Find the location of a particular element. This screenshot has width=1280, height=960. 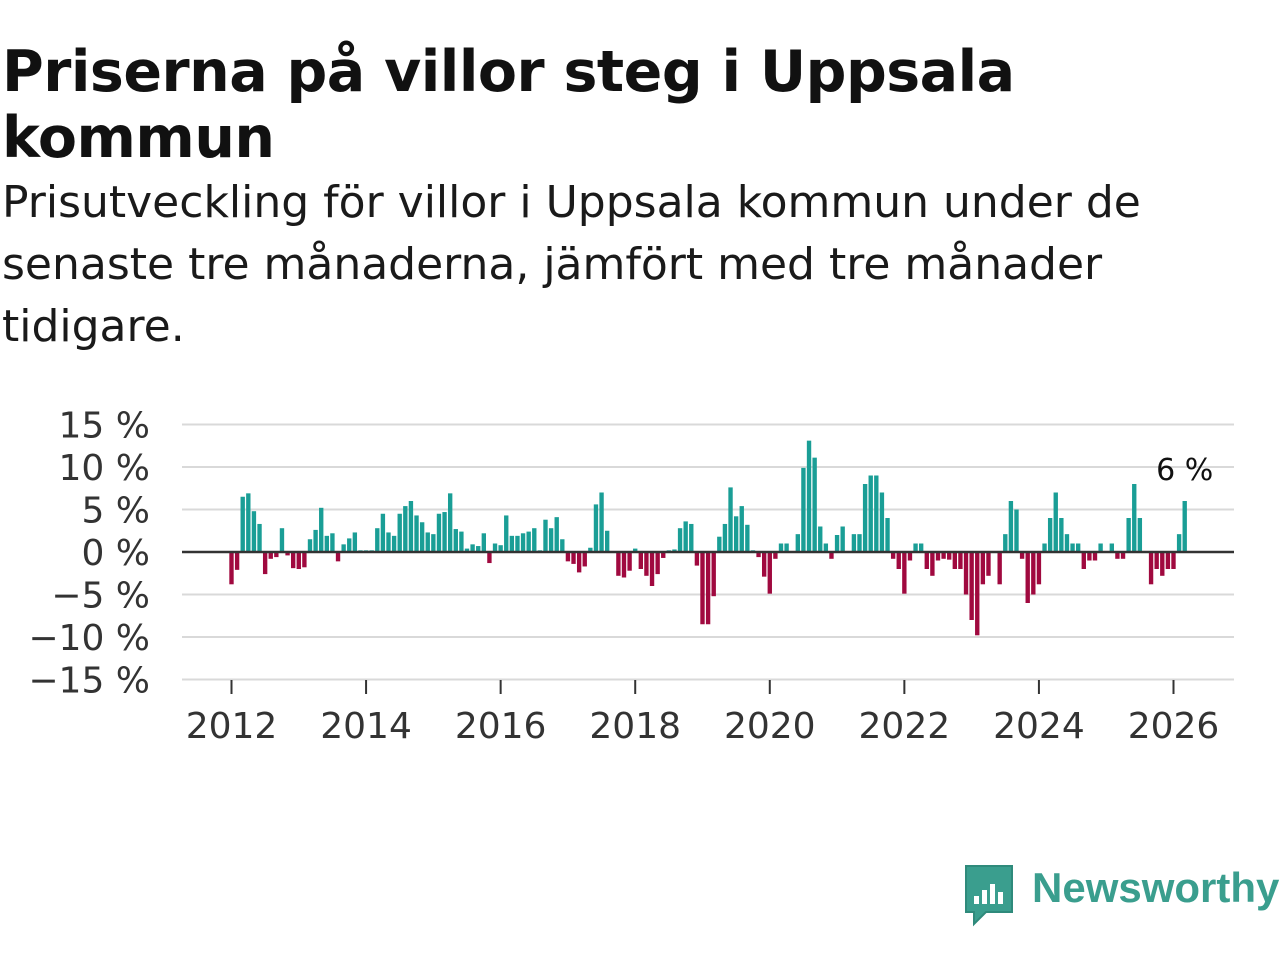

x-tick-label: 2014 is located at coordinates (366, 726).